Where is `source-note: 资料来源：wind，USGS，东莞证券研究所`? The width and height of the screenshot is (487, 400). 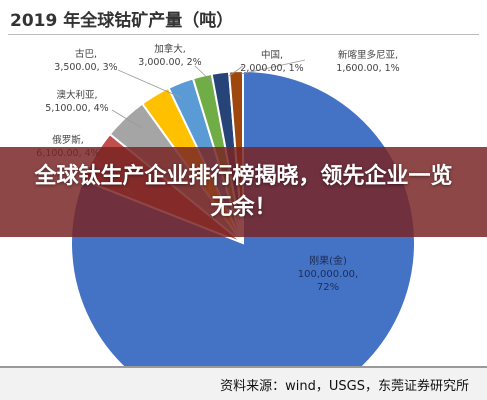 source-note: 资料来源：wind，USGS，东莞证券研究所 is located at coordinates (344, 386).